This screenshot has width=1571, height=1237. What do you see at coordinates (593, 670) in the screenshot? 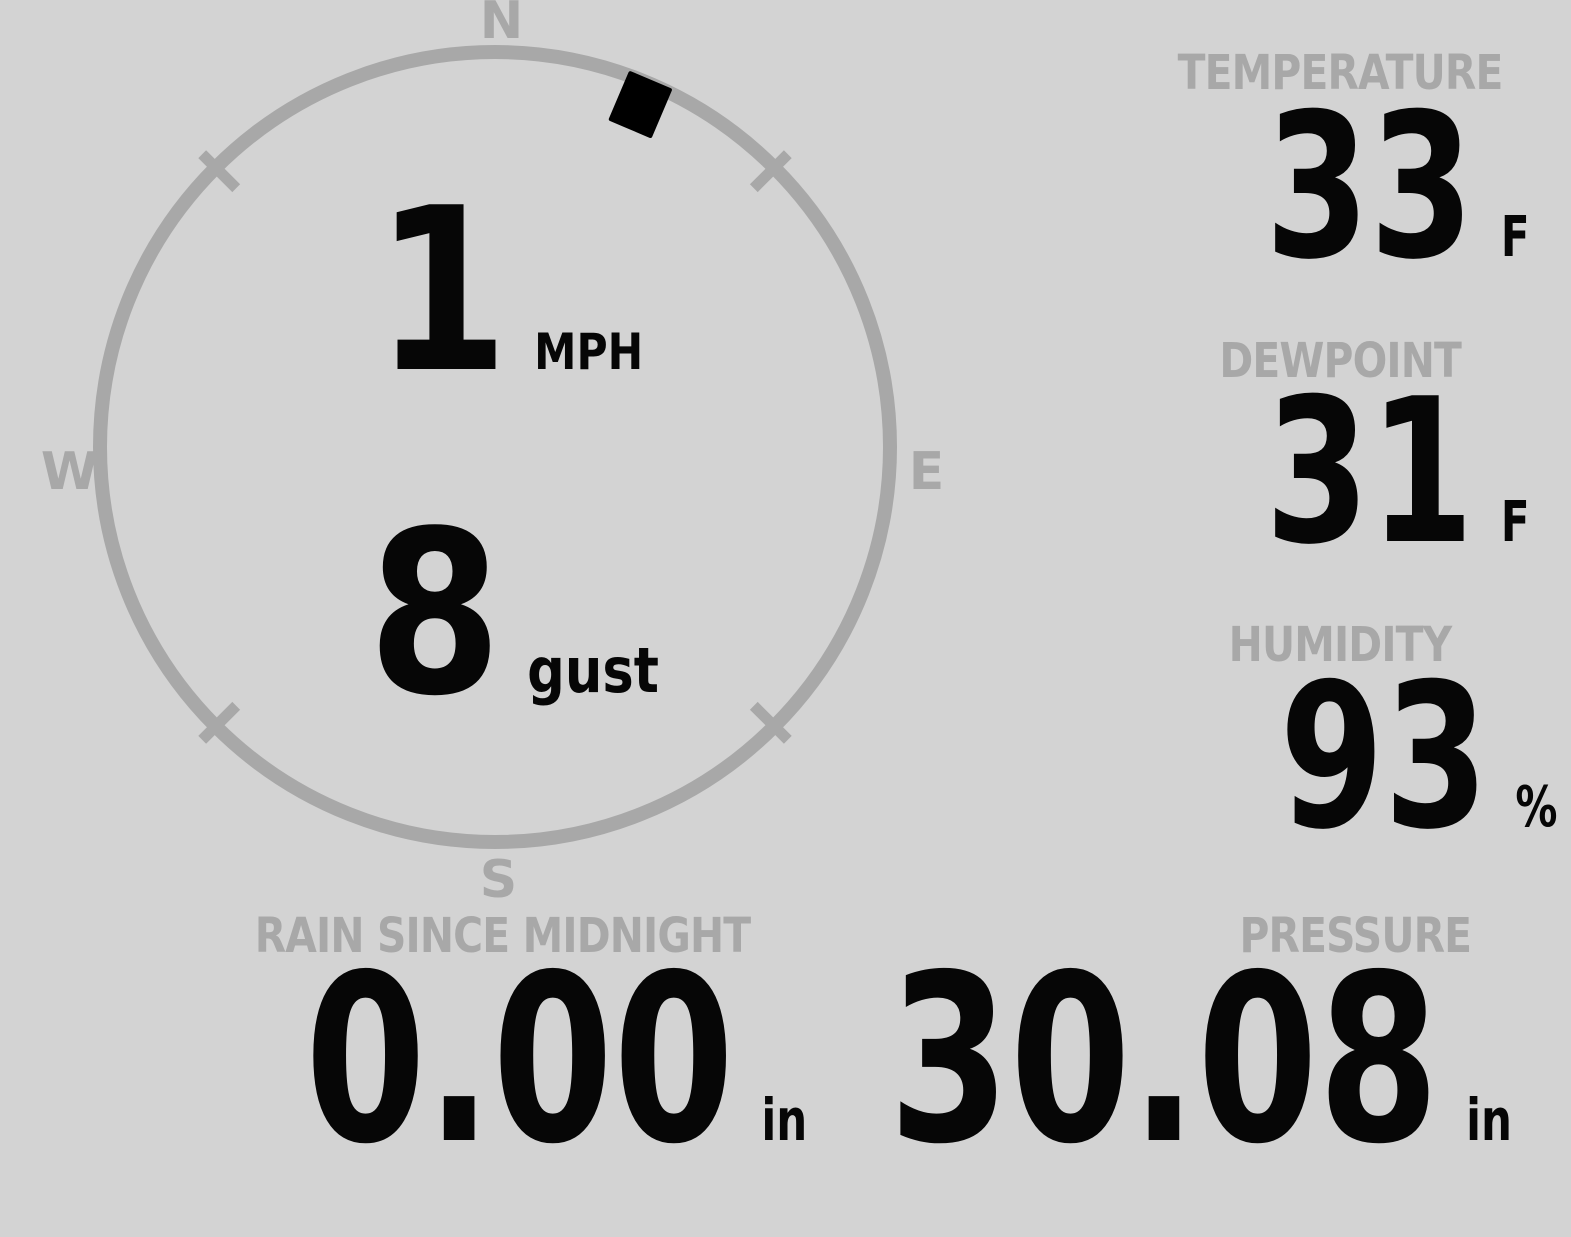
I see `wind-gust-unit: gust` at bounding box center [593, 670].